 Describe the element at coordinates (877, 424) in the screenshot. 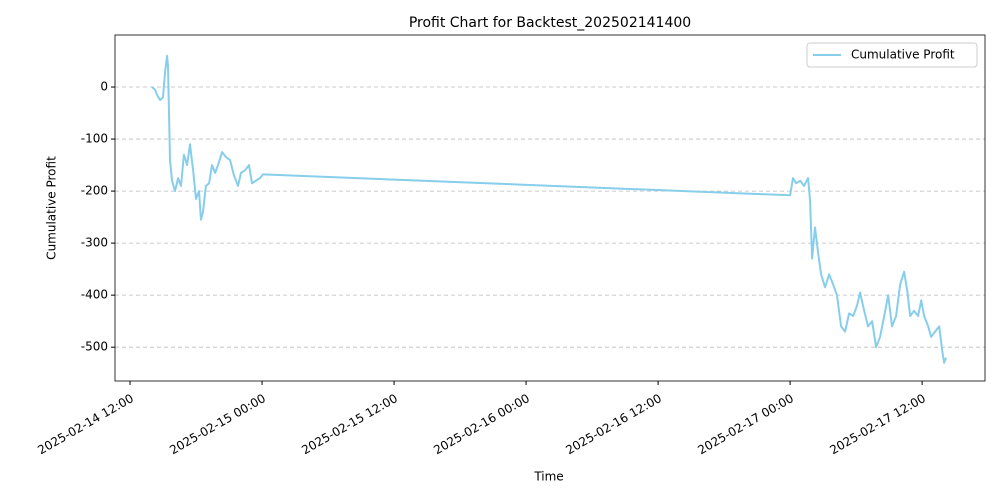

I see `x-tick-label: 2025-02-17 12:00` at that location.